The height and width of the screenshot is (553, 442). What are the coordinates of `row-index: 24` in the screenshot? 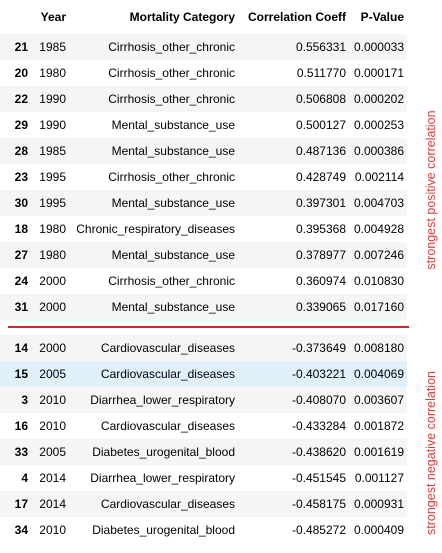 It's located at (21, 281).